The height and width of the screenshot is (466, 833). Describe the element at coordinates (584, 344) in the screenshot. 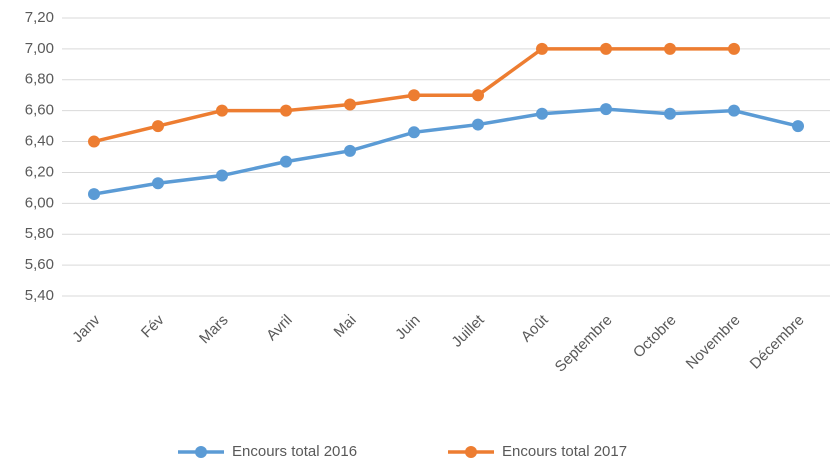

I see `x-tick-label: Septembre` at that location.